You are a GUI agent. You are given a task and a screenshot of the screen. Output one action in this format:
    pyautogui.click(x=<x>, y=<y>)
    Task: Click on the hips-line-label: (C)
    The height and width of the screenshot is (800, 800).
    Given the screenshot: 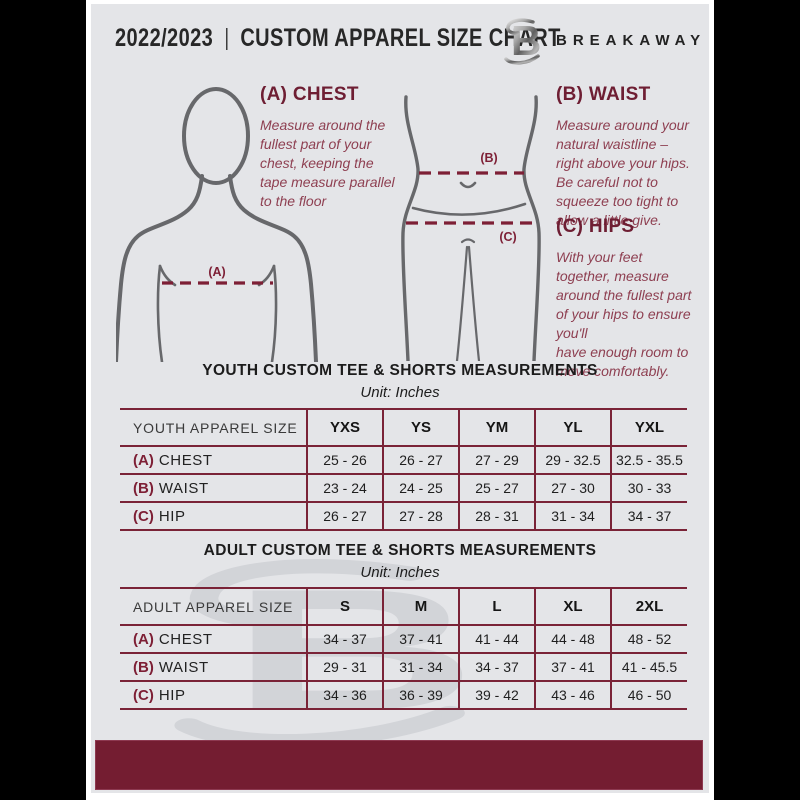 What is the action you would take?
    pyautogui.click(x=507, y=237)
    